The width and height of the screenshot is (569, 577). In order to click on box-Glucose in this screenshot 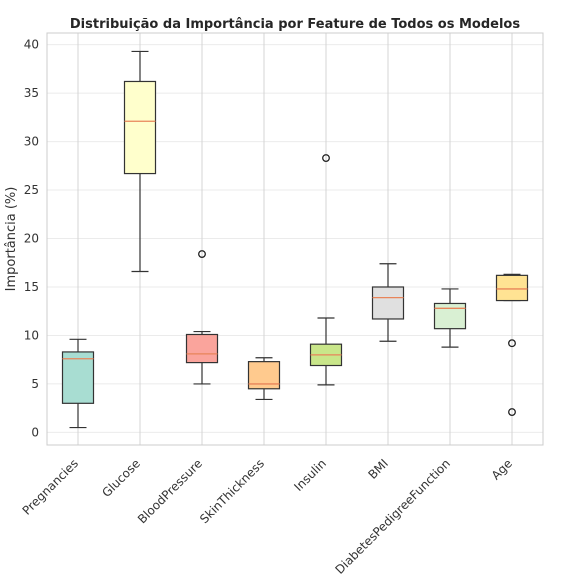, I will do `click(140, 161)`.